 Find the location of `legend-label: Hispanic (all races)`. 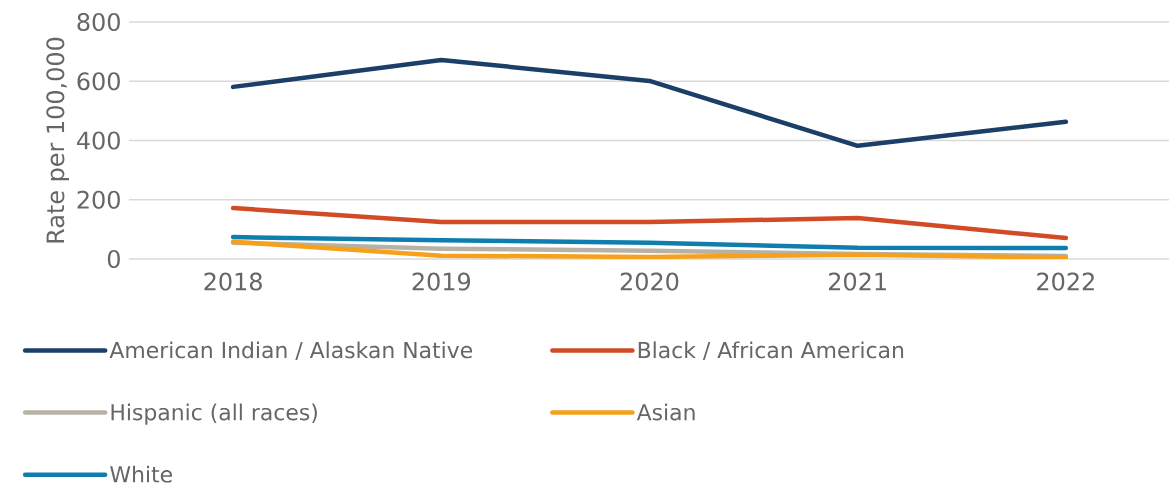

legend-label: Hispanic (all races) is located at coordinates (214, 414).